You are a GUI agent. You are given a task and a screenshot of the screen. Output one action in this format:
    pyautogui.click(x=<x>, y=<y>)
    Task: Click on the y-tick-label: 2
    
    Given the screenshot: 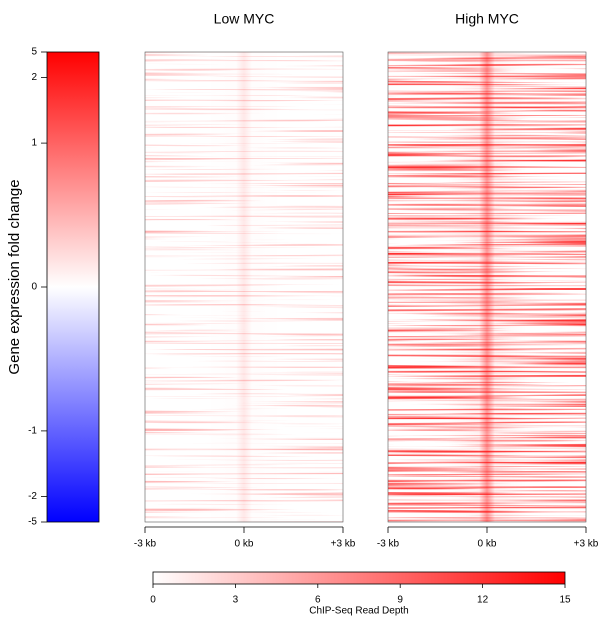 What is the action you would take?
    pyautogui.click(x=34, y=77)
    